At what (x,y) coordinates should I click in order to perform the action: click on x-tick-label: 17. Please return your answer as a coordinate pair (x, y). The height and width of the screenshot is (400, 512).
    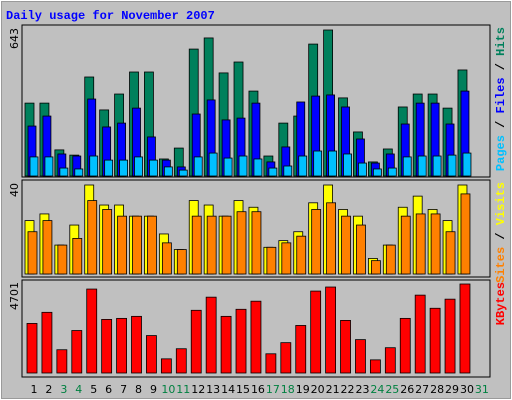
    Looking at the image, I should click on (273, 389).